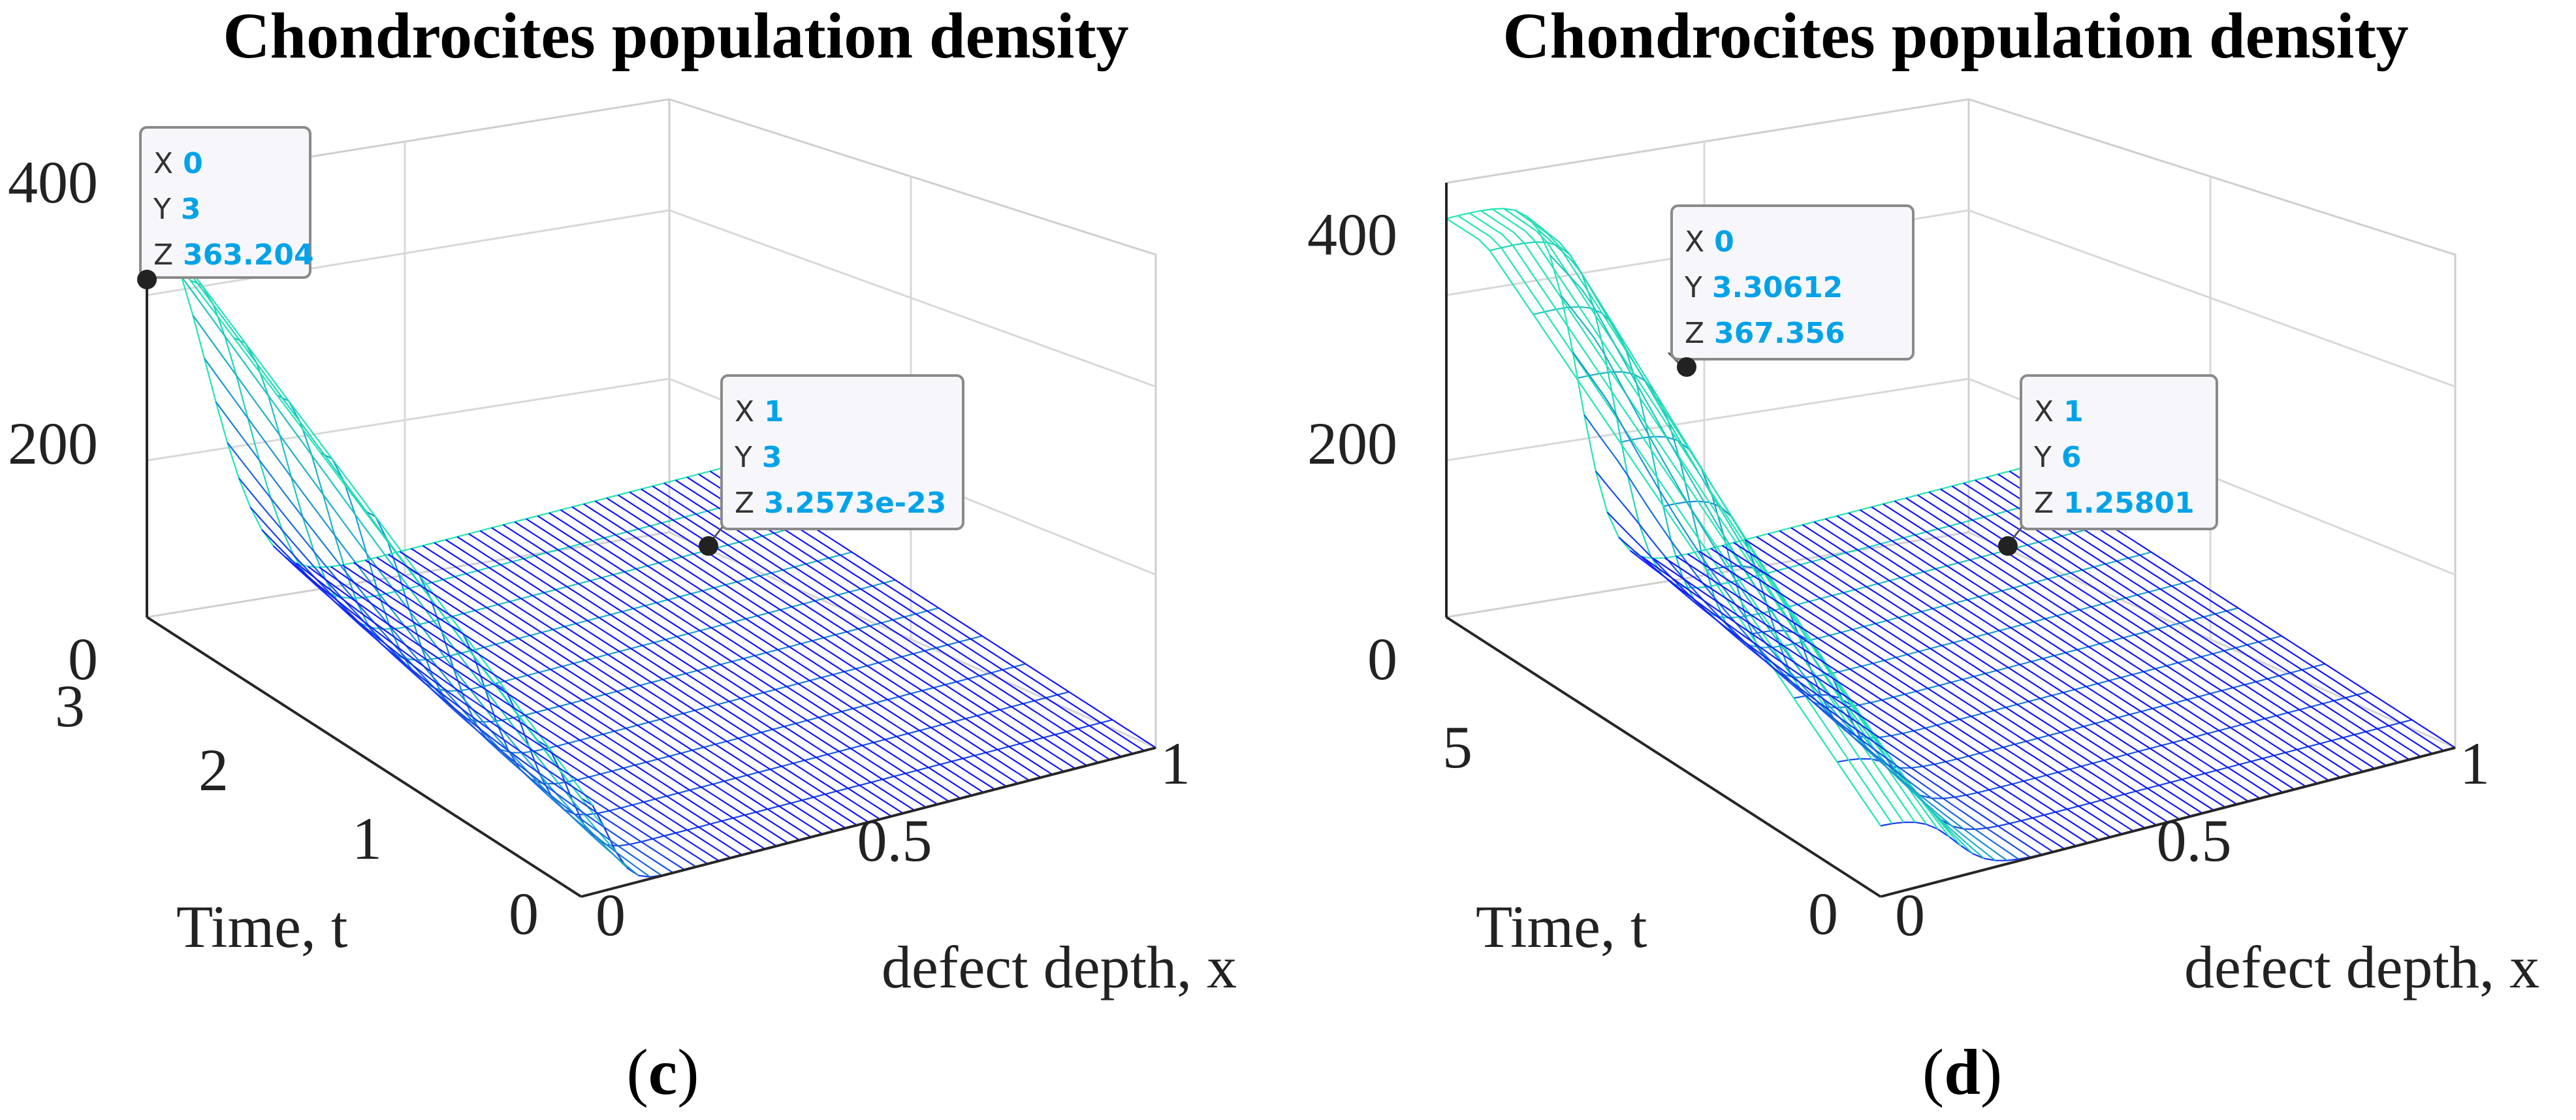 This screenshot has height=1120, width=2576. What do you see at coordinates (841, 503) in the screenshot?
I see `svg-text:Z3.2573e-23: Z 3.2573e-23` at bounding box center [841, 503].